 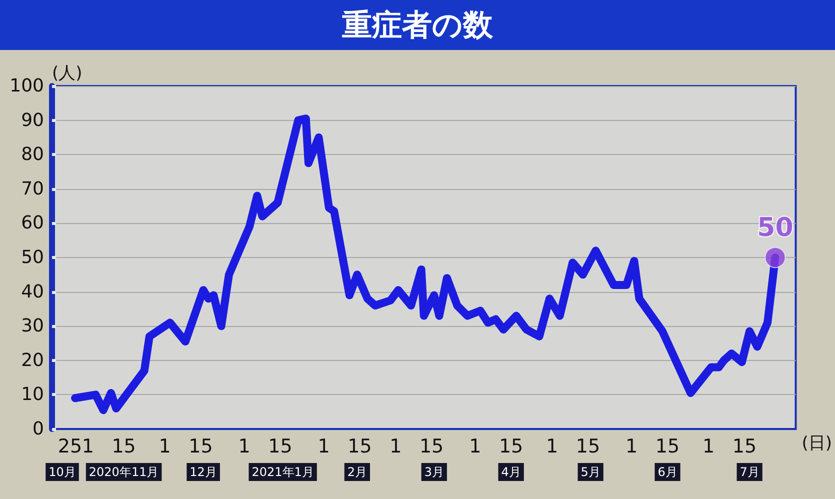 What do you see at coordinates (775, 228) in the screenshot?
I see `data-label: 50` at bounding box center [775, 228].